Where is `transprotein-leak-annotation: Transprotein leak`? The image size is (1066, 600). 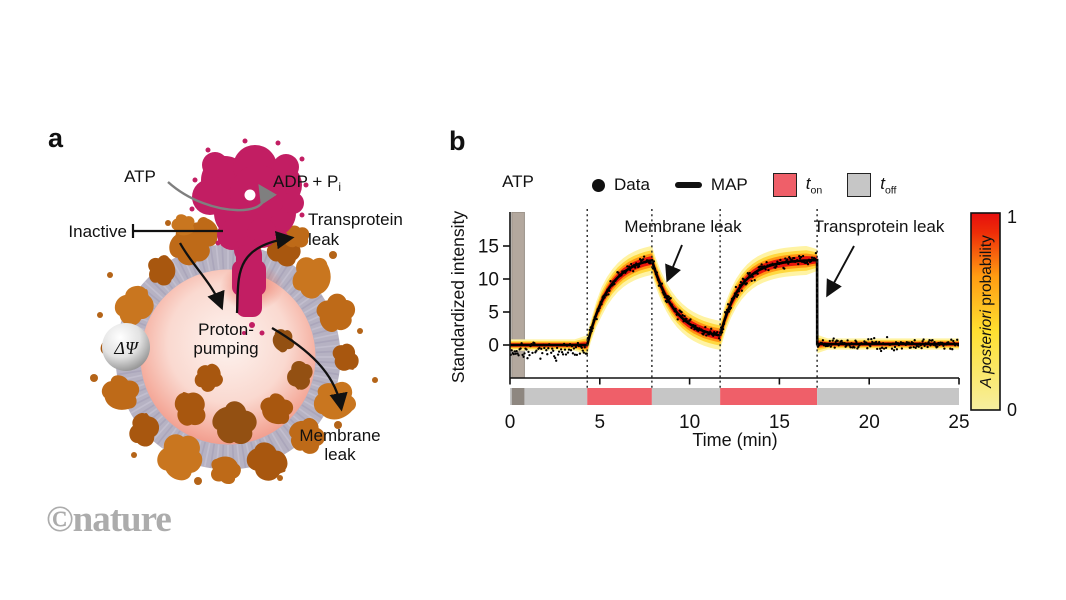
transprotein-leak-annotation: Transprotein leak is located at coordinates (879, 226).